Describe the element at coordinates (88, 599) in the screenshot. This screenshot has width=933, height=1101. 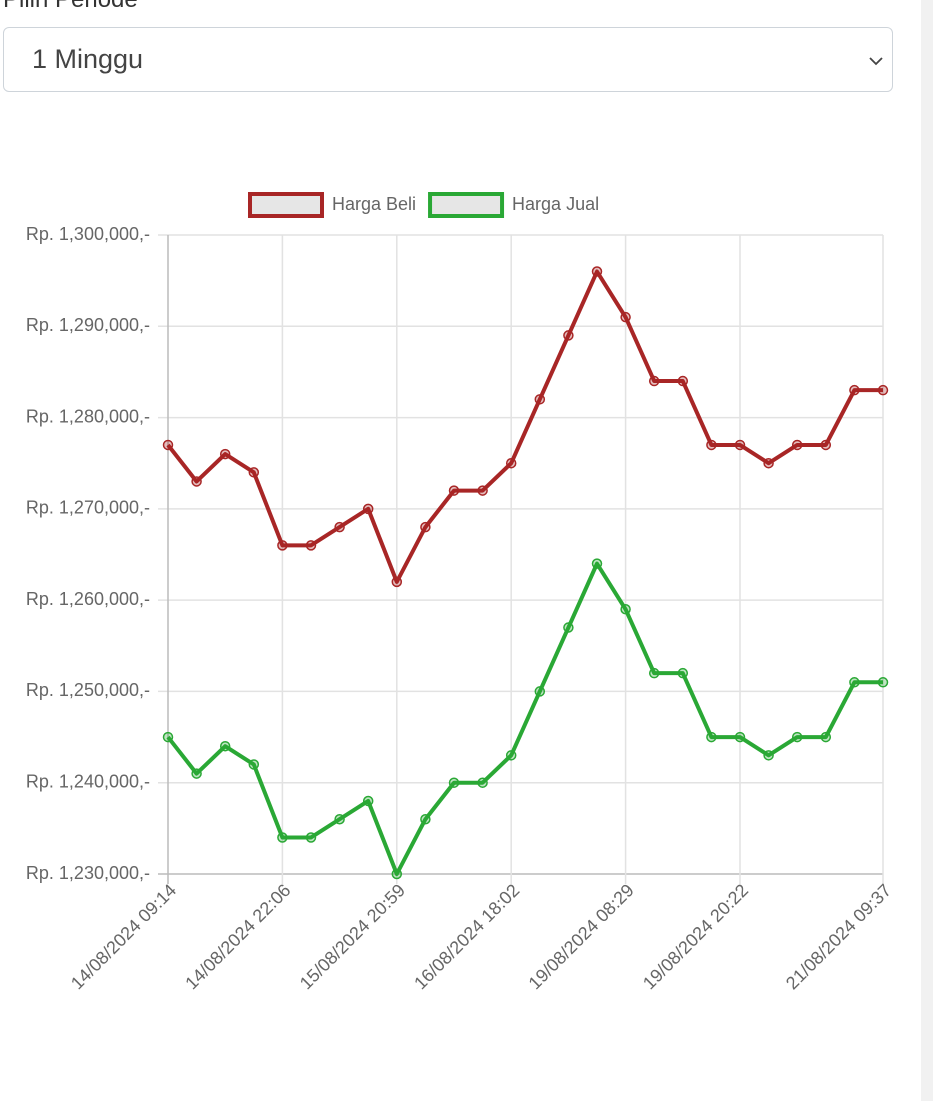
I see `y-tick-label: Rp. 1,260,000,-` at that location.